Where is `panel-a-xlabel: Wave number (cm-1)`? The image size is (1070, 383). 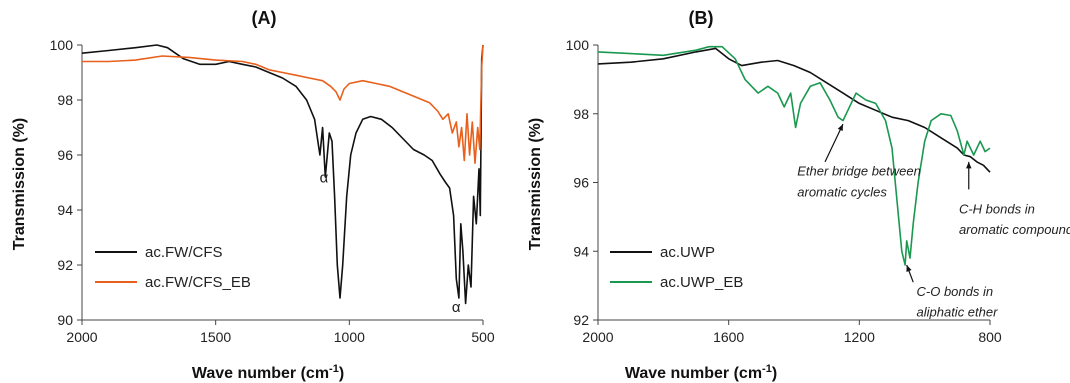
panel-a-xlabel: Wave number (cm-1) is located at coordinates (268, 372).